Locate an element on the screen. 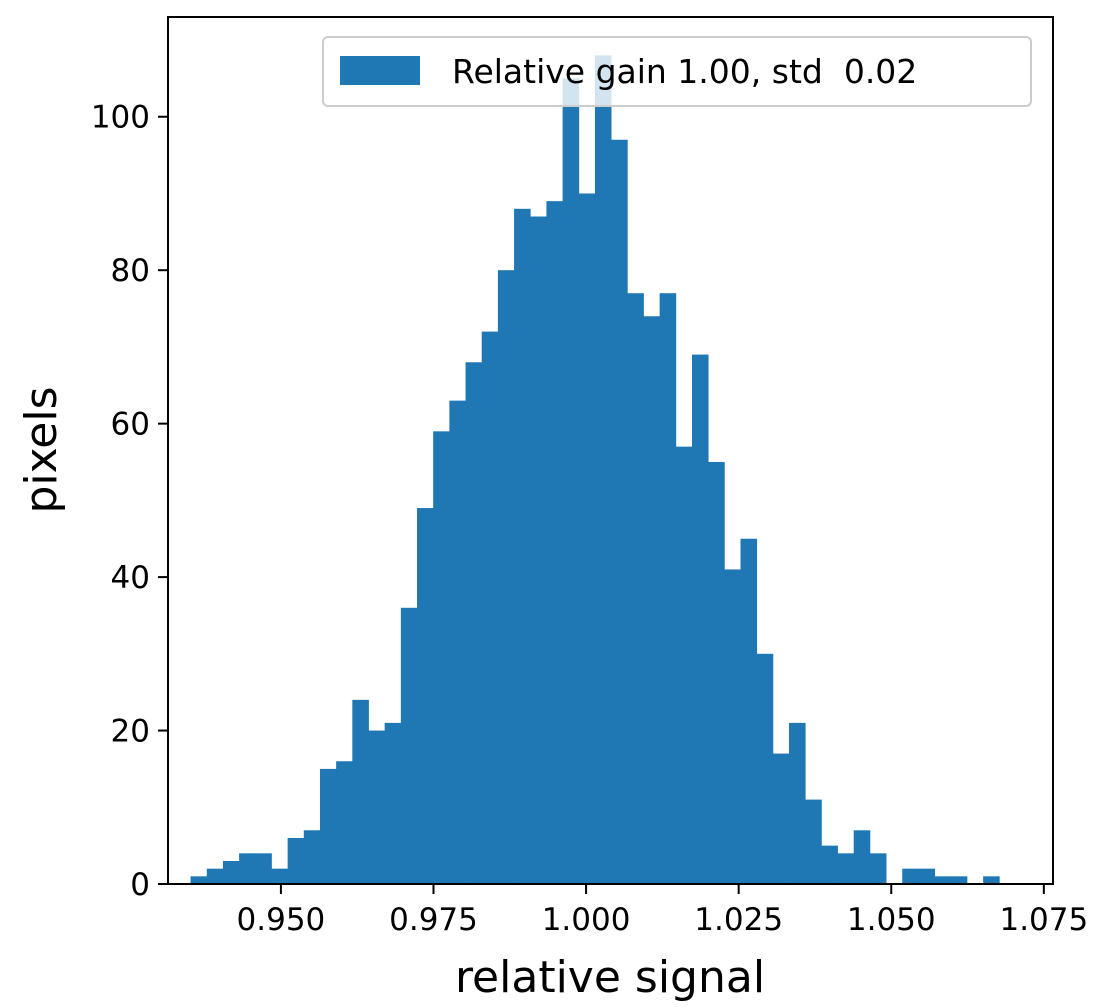 The image size is (1105, 1007). x-tick-label: 1.050 is located at coordinates (891, 920).